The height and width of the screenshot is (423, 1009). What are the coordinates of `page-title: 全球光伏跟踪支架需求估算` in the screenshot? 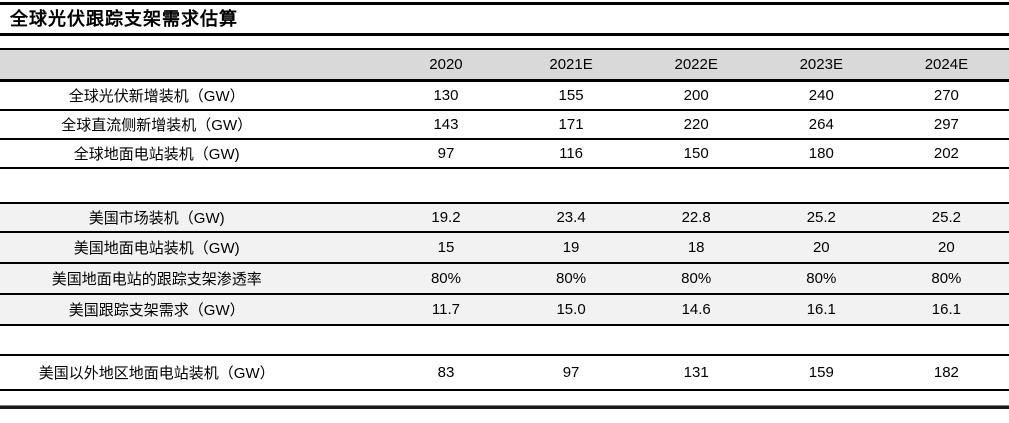 It's located at (124, 19).